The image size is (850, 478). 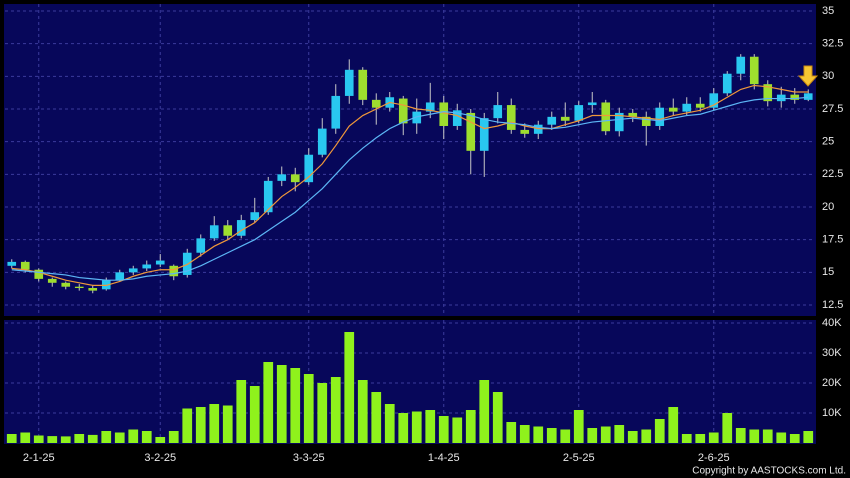 What do you see at coordinates (828, 142) in the screenshot?
I see `y-tick-label: 25` at bounding box center [828, 142].